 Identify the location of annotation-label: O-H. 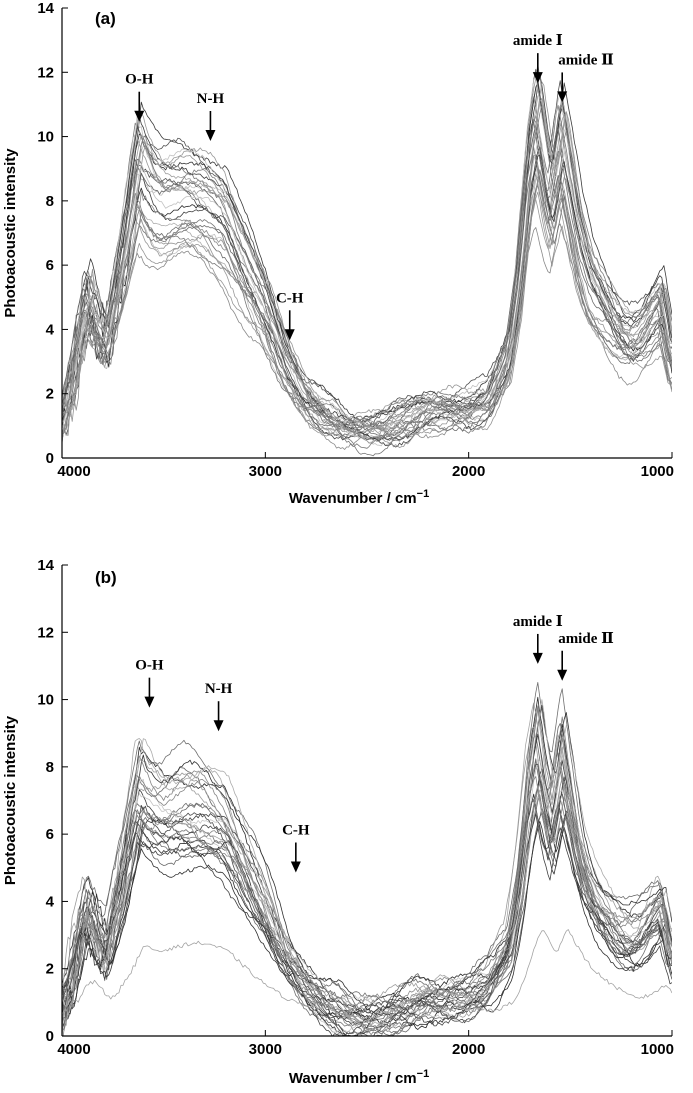
(149, 666).